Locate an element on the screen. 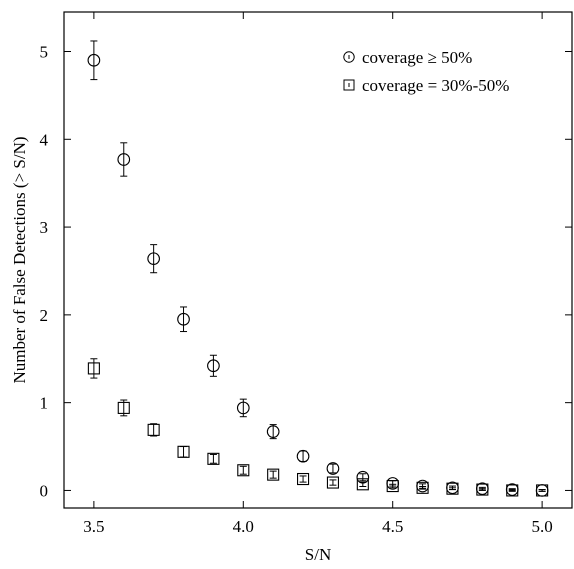  y-tick-label: 4 is located at coordinates (44, 139).